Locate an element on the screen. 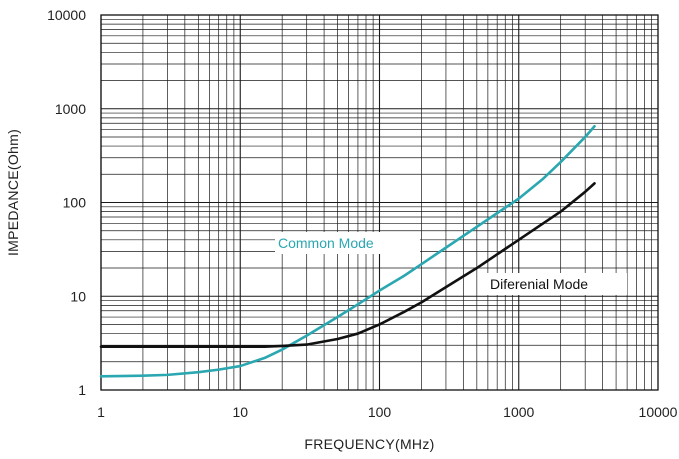 Image resolution: width=679 pixels, height=459 pixels. y-tick-label: 10 is located at coordinates (78, 296).